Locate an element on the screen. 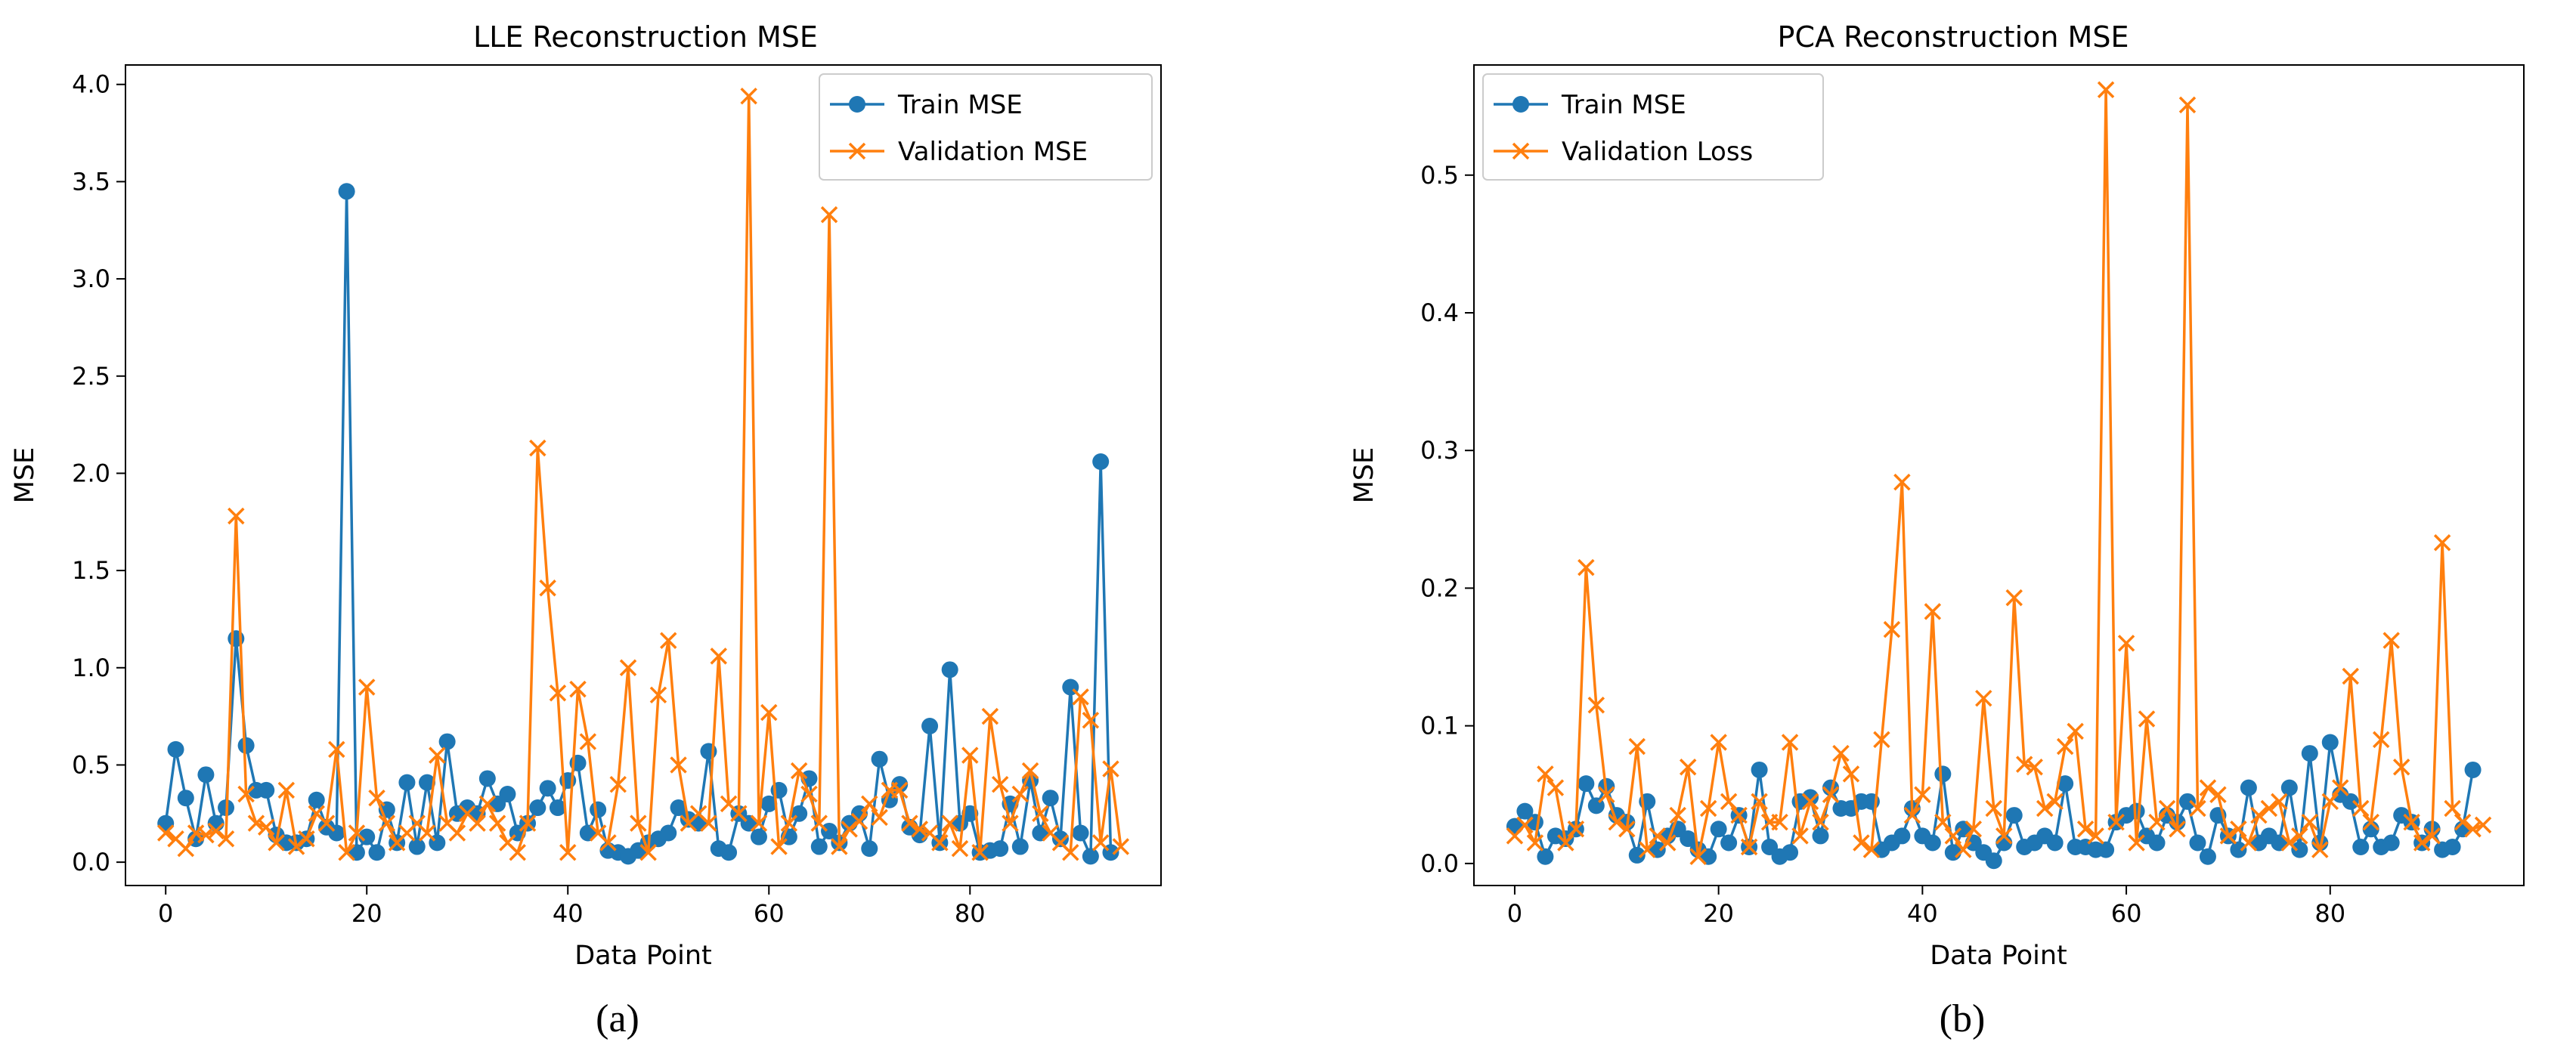 The height and width of the screenshot is (1054, 2576). x-tick-label: 60 is located at coordinates (2126, 913).